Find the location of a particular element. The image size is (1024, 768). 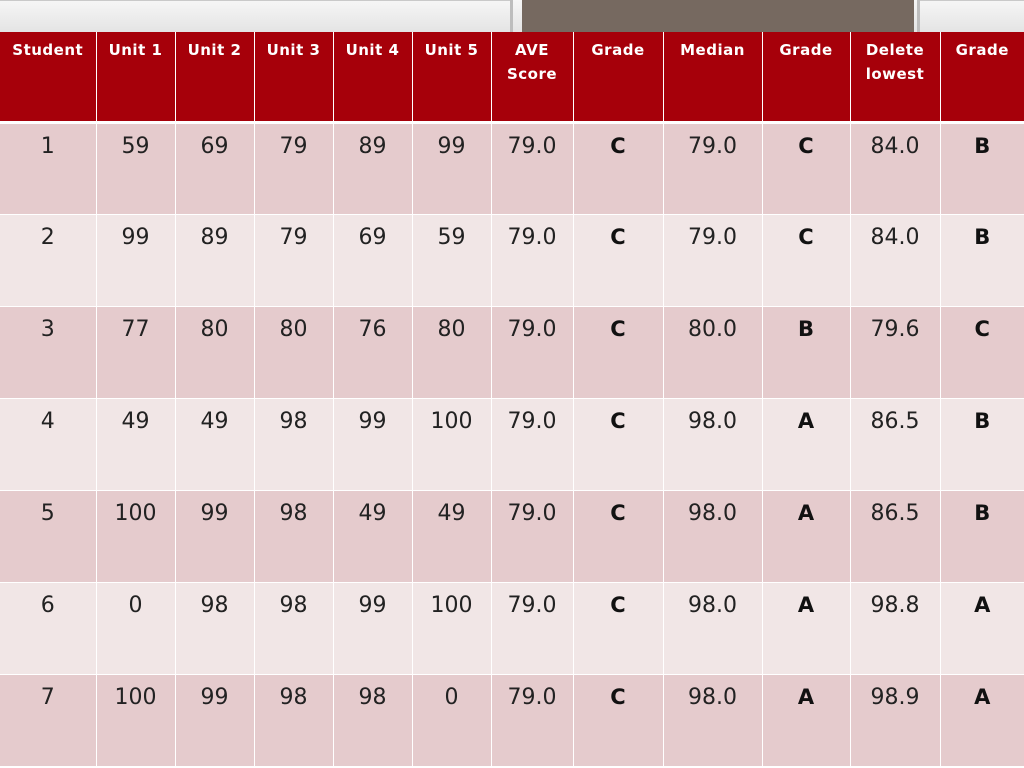

header-unit-2: Unit 2 is located at coordinates (215, 78).